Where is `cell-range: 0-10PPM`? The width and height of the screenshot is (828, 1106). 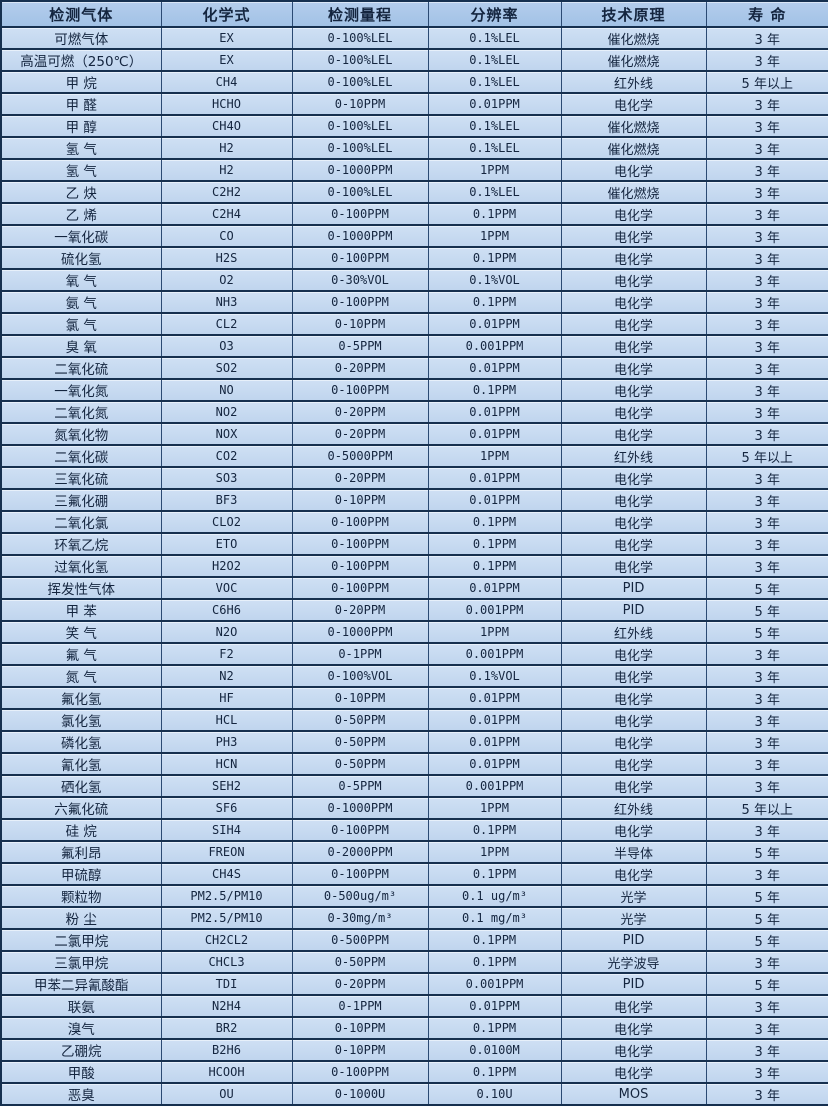
cell-range: 0-10PPM is located at coordinates (360, 698).